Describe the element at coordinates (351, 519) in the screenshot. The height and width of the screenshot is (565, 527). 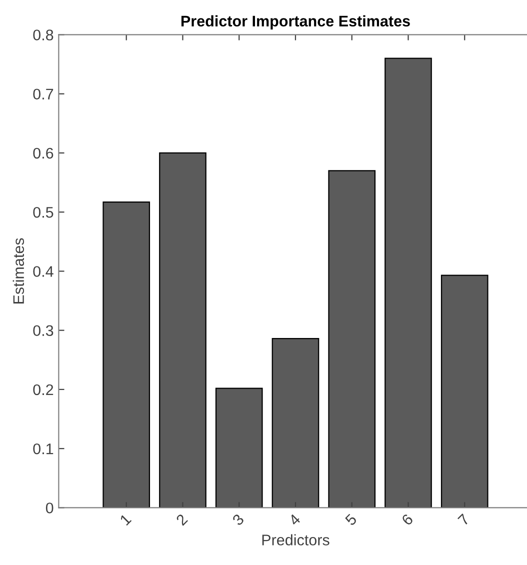
I see `x-tick-label: 5` at that location.